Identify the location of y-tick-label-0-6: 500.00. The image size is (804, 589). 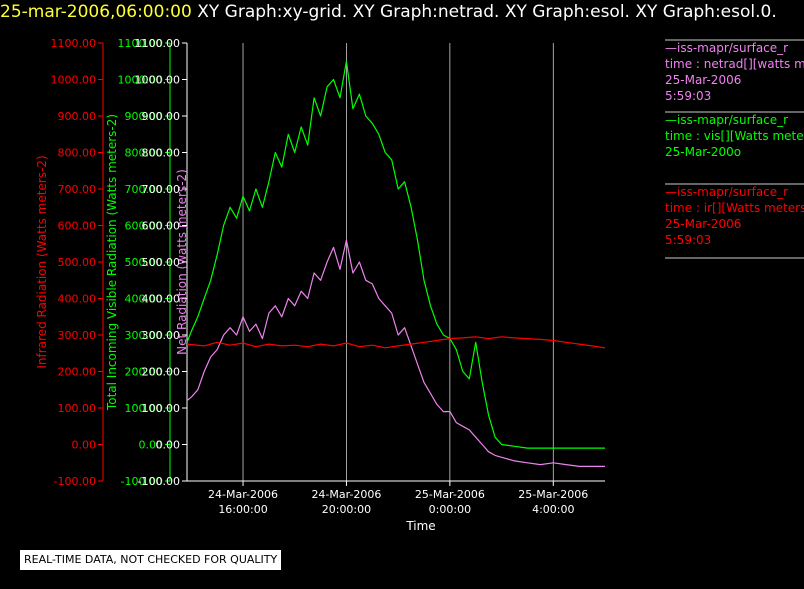
(77, 262).